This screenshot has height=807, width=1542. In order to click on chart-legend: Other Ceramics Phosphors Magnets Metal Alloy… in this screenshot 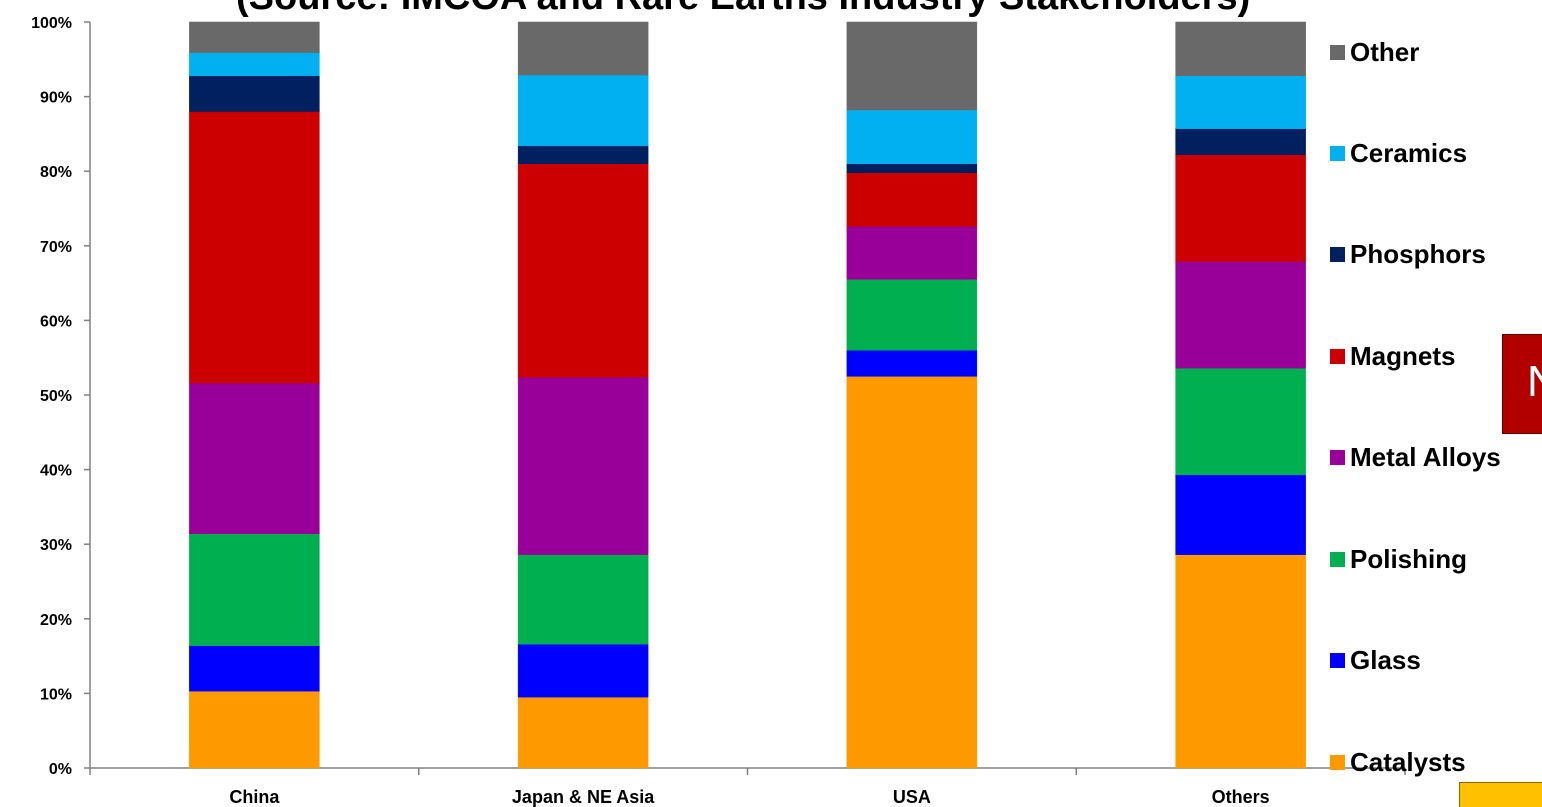, I will do `click(1436, 403)`.